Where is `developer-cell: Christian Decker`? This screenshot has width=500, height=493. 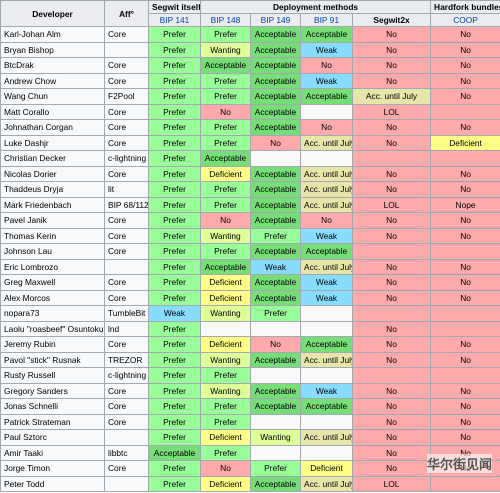 developer-cell: Christian Decker is located at coordinates (52, 158).